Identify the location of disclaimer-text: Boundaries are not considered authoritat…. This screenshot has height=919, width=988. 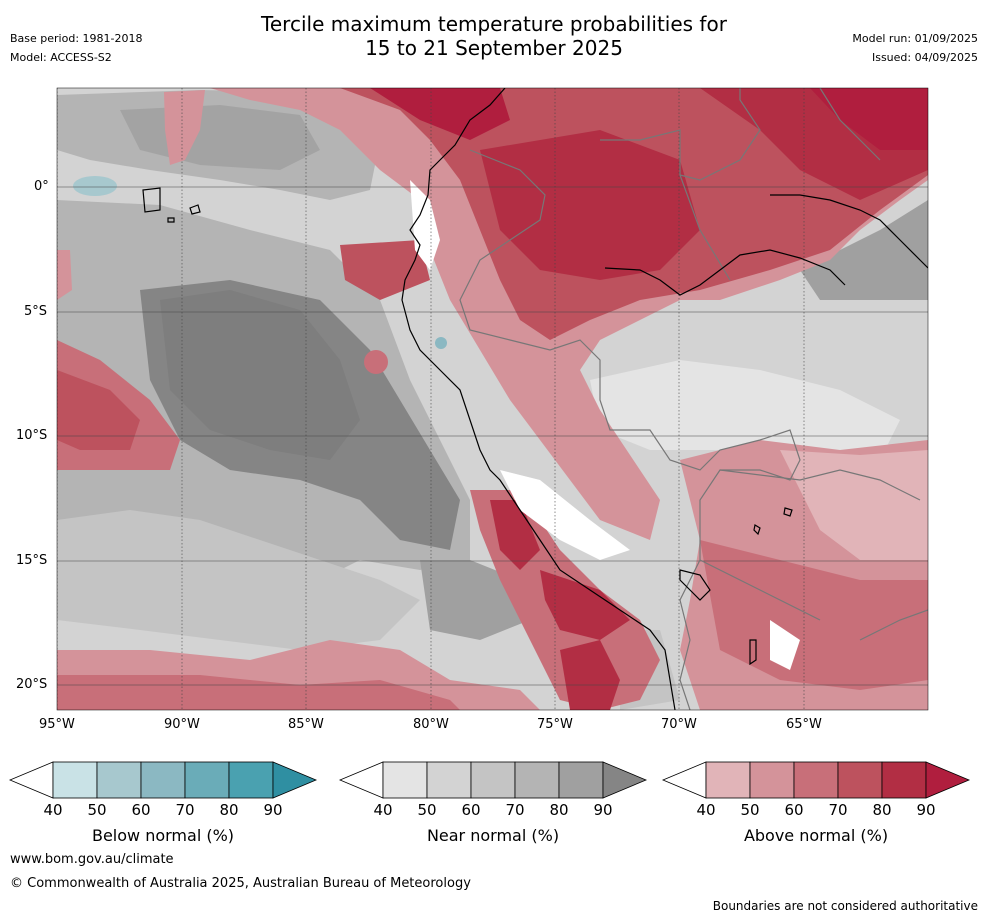
(845, 906).